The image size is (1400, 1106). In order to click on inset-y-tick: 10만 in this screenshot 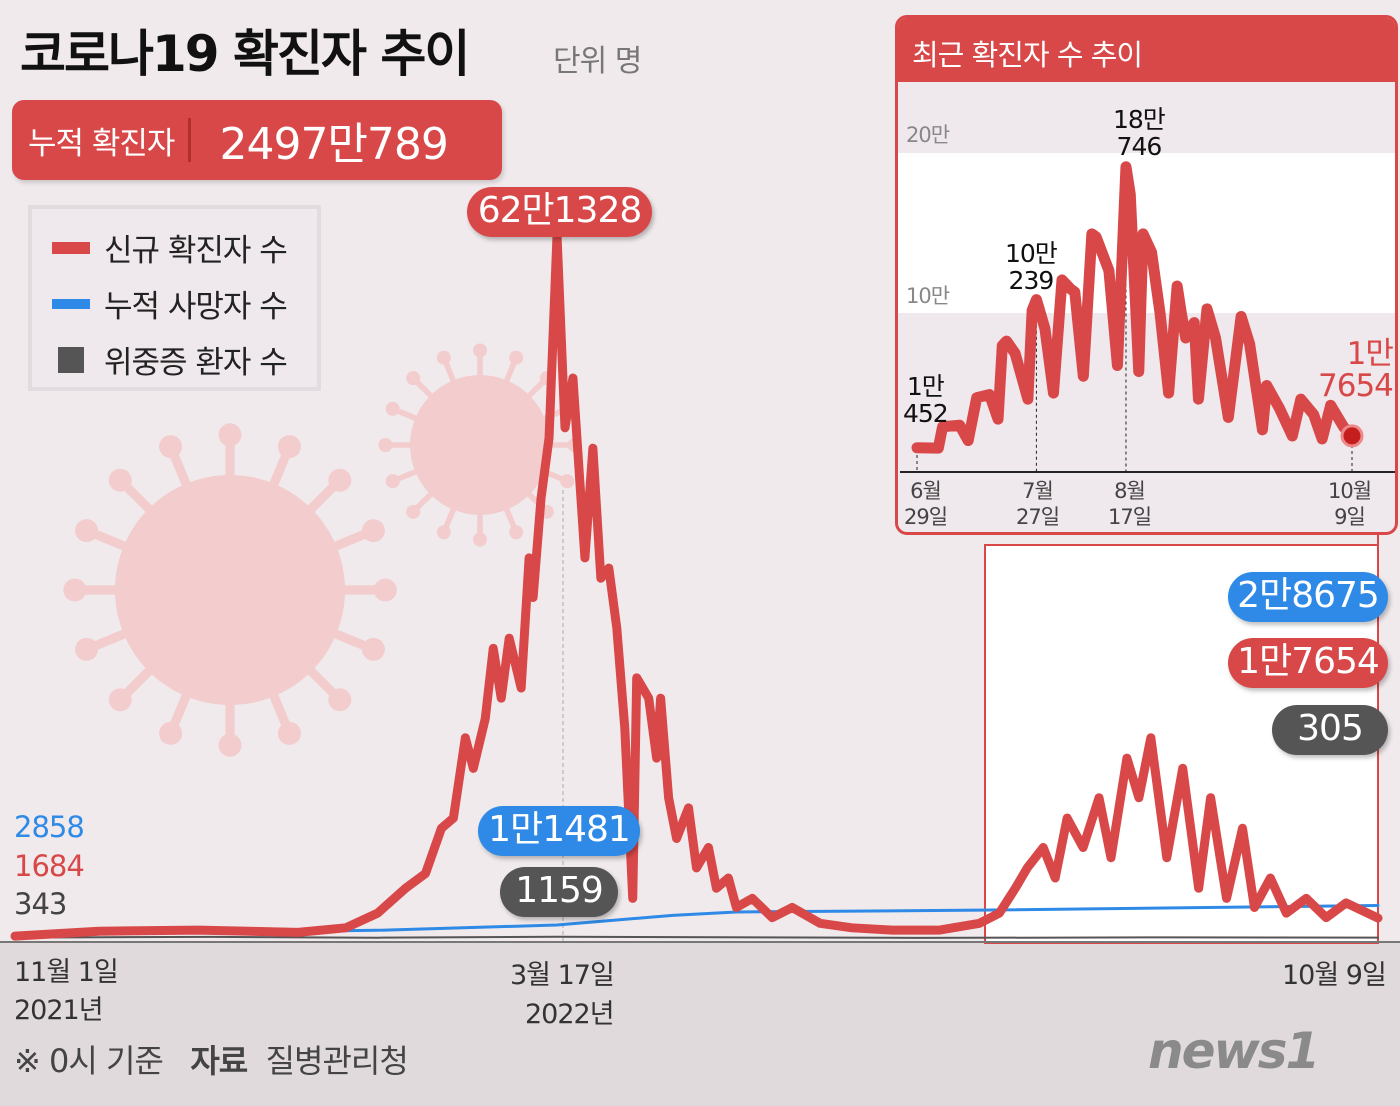, I will do `click(928, 296)`.